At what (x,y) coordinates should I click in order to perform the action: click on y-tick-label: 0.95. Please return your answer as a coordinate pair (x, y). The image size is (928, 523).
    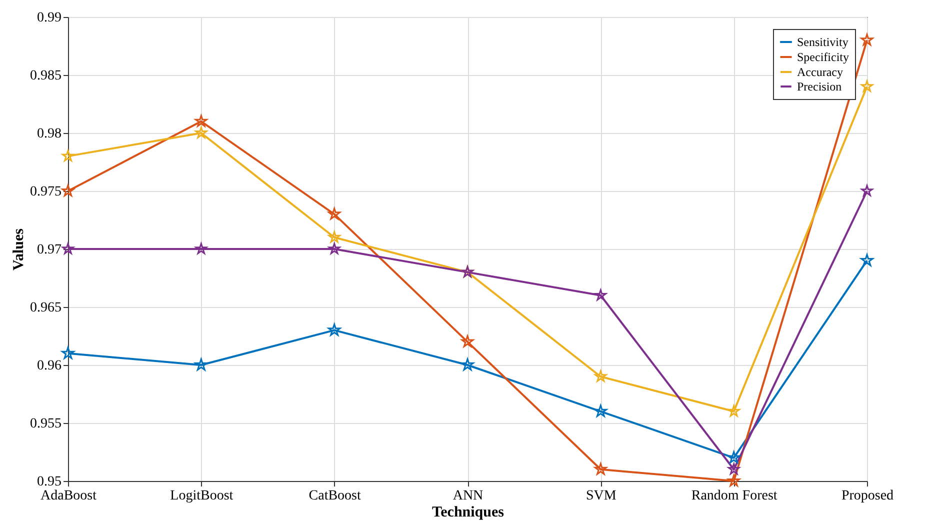
    Looking at the image, I should click on (49, 482).